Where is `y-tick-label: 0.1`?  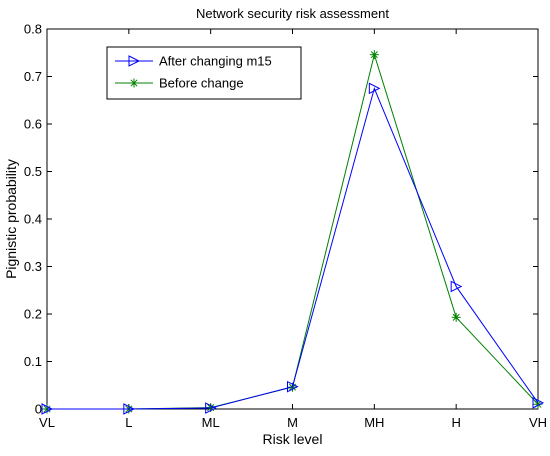
y-tick-label: 0.1 is located at coordinates (33, 361).